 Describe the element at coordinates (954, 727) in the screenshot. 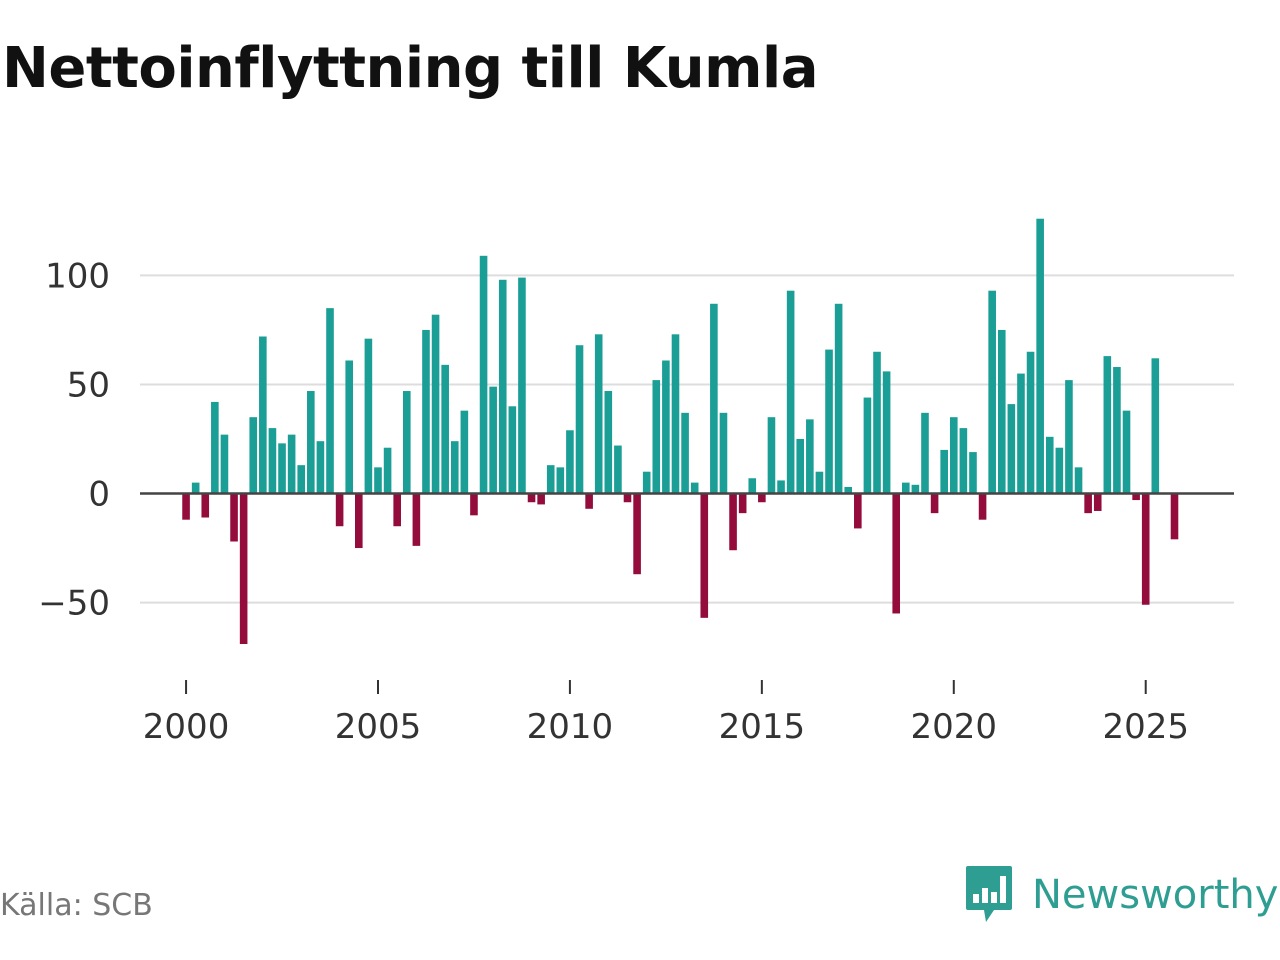

I see `x-tick-label: 2020` at that location.